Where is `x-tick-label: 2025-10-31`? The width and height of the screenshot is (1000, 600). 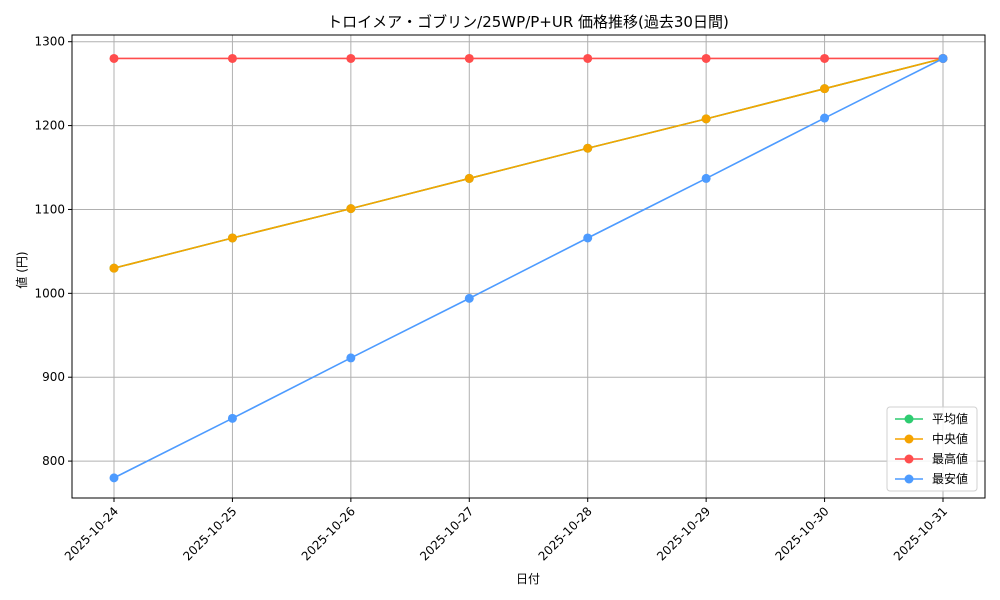
x-tick-label: 2025-10-31 is located at coordinates (920, 533).